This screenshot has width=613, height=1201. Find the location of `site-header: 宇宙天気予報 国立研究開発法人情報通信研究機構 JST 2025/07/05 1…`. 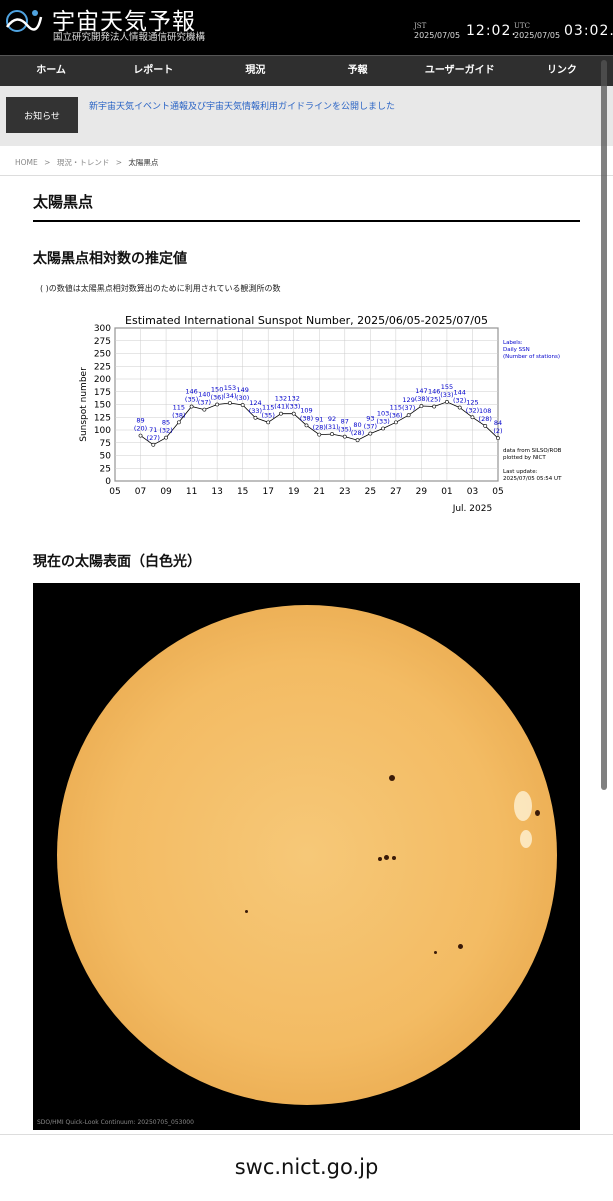

site-header: 宇宙天気予報 国立研究開発法人情報通信研究機構 JST 2025/07/05 1… is located at coordinates (306, 27).